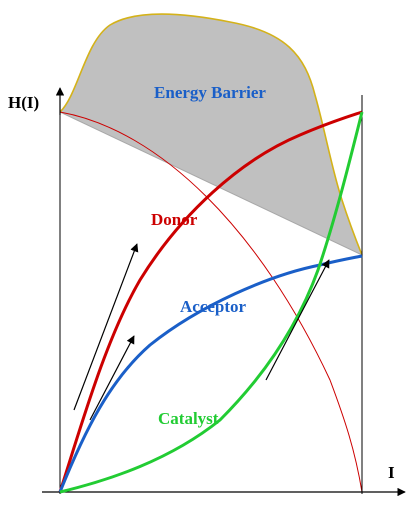  Describe the element at coordinates (391, 472) in the screenshot. I see `x-axis-label: I` at that location.